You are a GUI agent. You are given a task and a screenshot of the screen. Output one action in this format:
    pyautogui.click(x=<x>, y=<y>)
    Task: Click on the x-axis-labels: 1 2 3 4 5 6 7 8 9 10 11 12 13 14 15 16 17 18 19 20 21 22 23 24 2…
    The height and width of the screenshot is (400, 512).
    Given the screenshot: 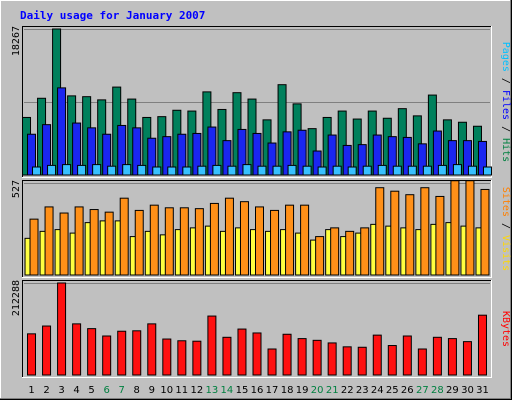 What is the action you would take?
    pyautogui.click(x=258, y=390)
    